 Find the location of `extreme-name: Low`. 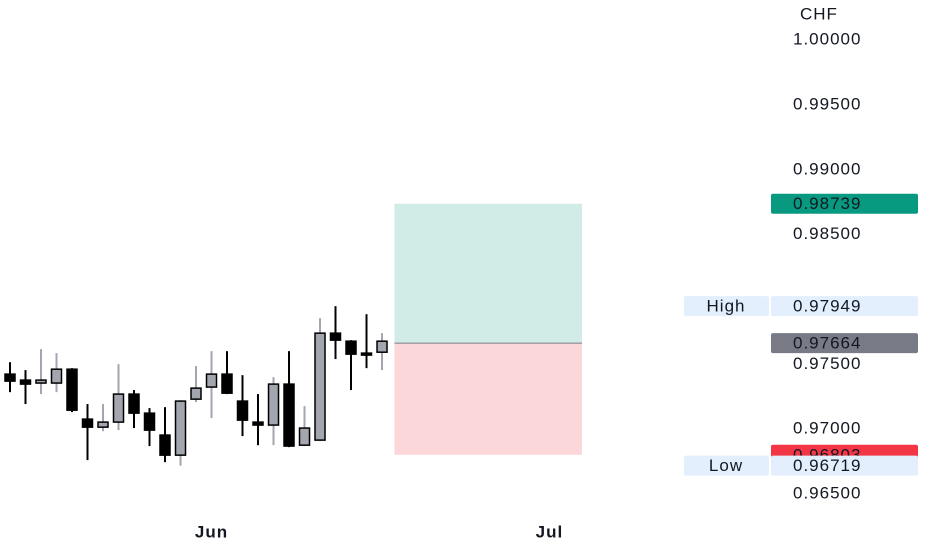

extreme-name: Low is located at coordinates (726, 465).